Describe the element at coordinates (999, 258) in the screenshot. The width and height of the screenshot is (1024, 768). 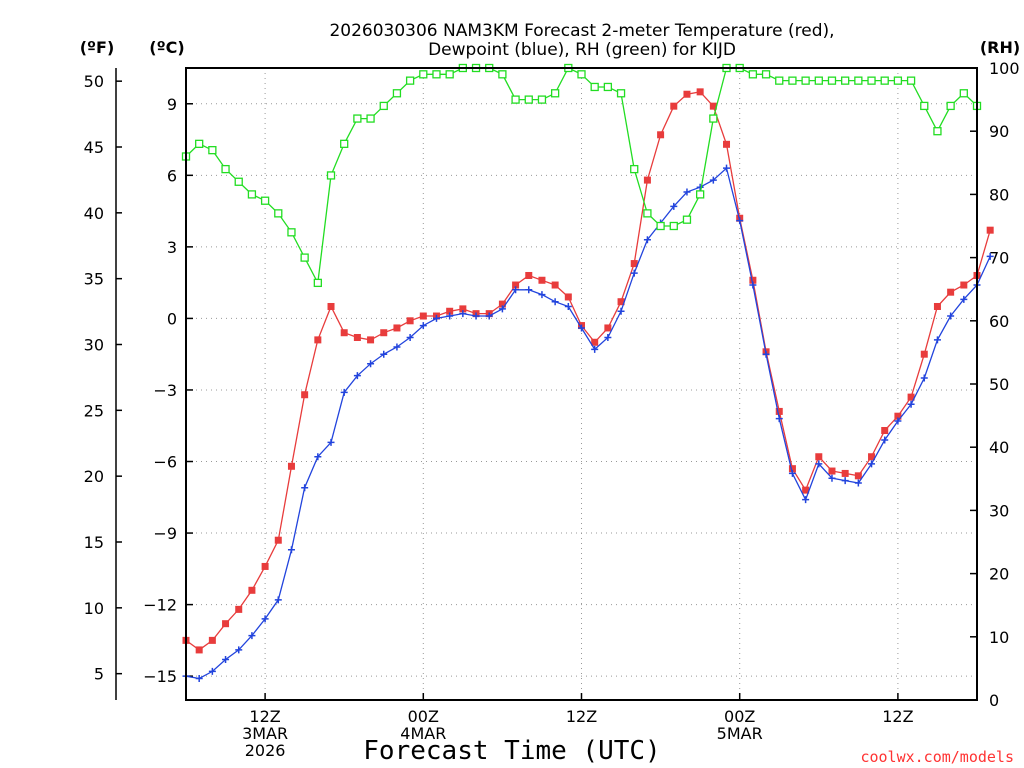
I see `rh-tick-label: 70` at that location.